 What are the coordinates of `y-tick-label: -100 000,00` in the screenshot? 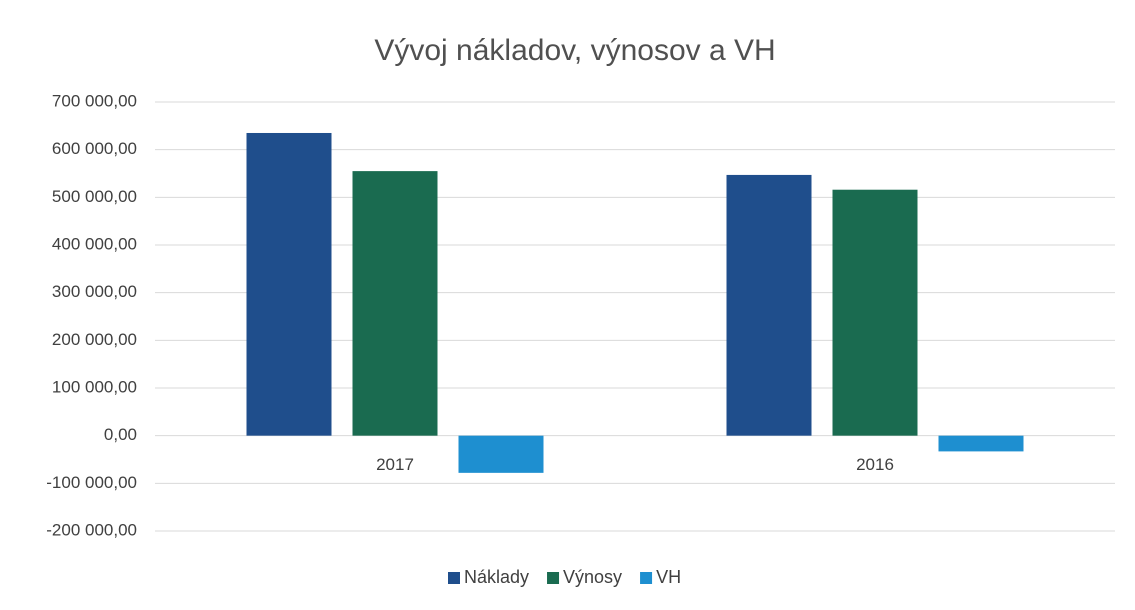 It's located at (91, 482).